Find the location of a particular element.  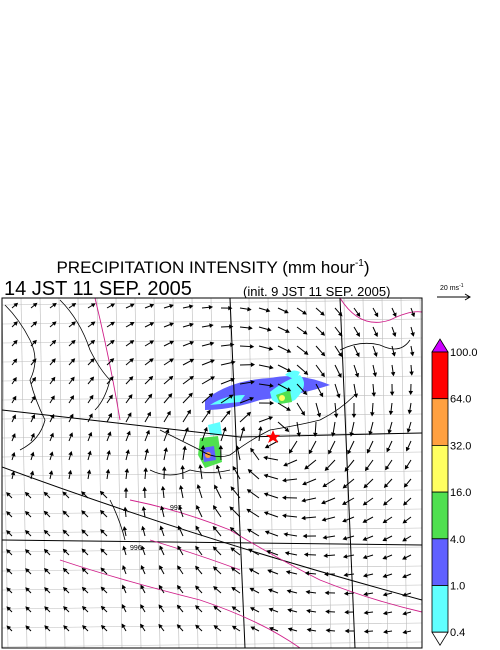

title-text: PRECIPITATION INTENSITY (mm hour is located at coordinates (205, 267).